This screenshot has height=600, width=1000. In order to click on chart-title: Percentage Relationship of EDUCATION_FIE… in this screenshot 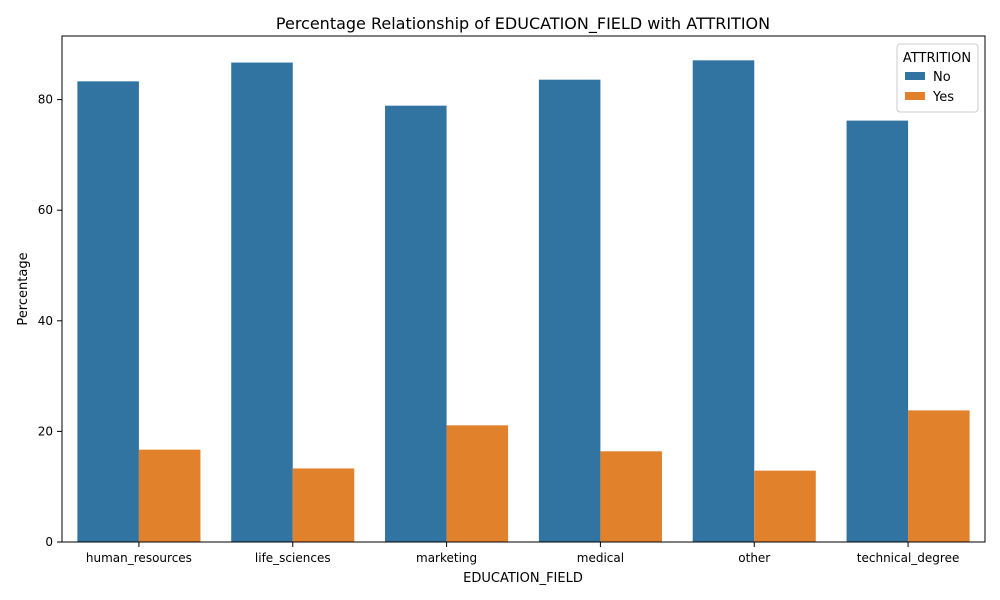, I will do `click(523, 24)`.